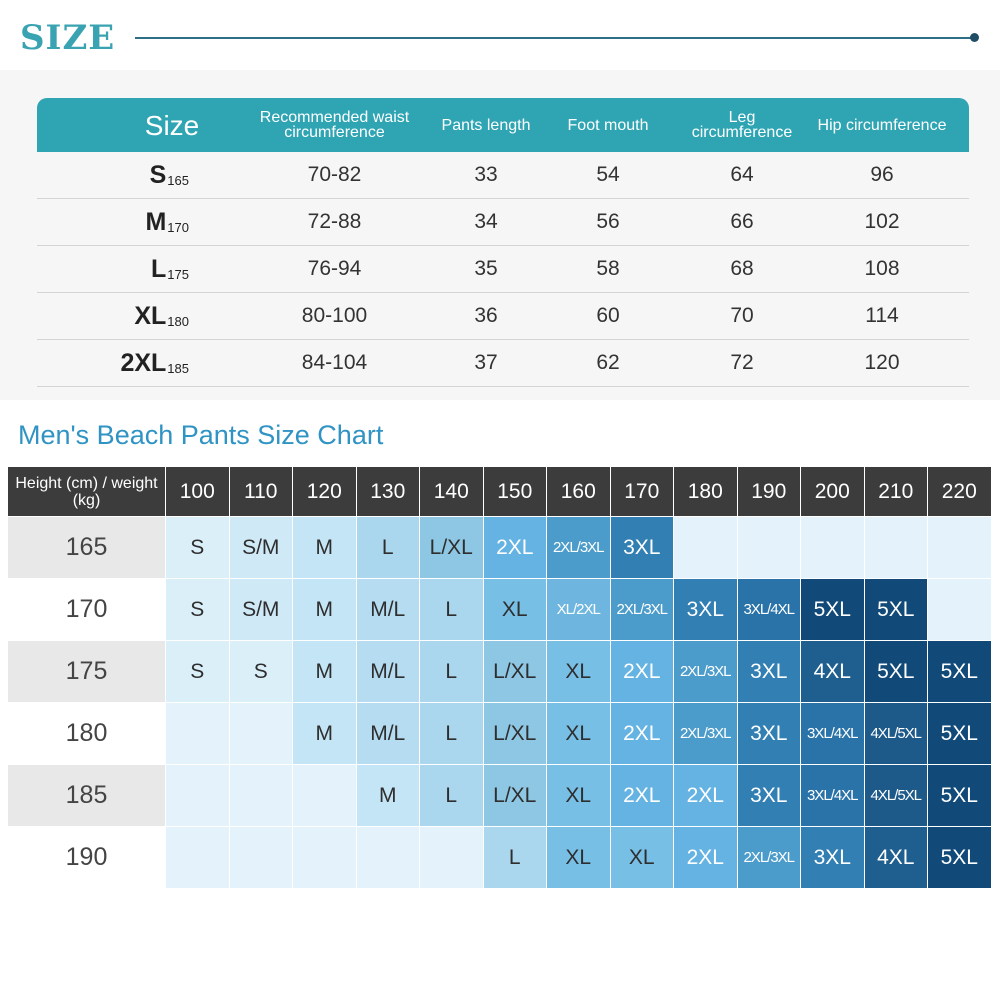 Image resolution: width=1000 pixels, height=1000 pixels. What do you see at coordinates (486, 362) in the screenshot?
I see `cell-length: 37` at bounding box center [486, 362].